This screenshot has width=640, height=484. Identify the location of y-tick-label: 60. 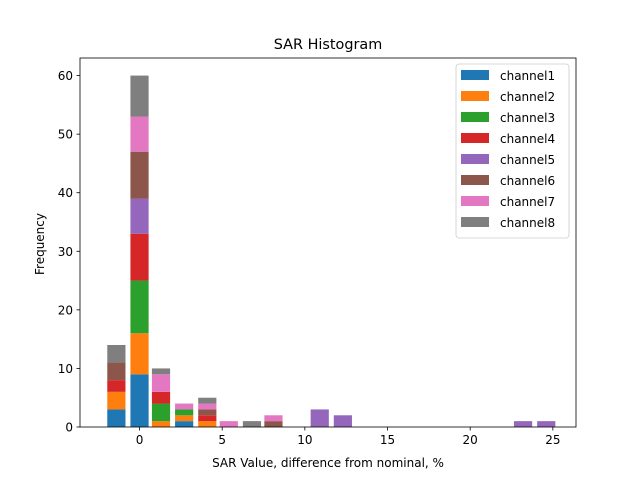
(65, 76).